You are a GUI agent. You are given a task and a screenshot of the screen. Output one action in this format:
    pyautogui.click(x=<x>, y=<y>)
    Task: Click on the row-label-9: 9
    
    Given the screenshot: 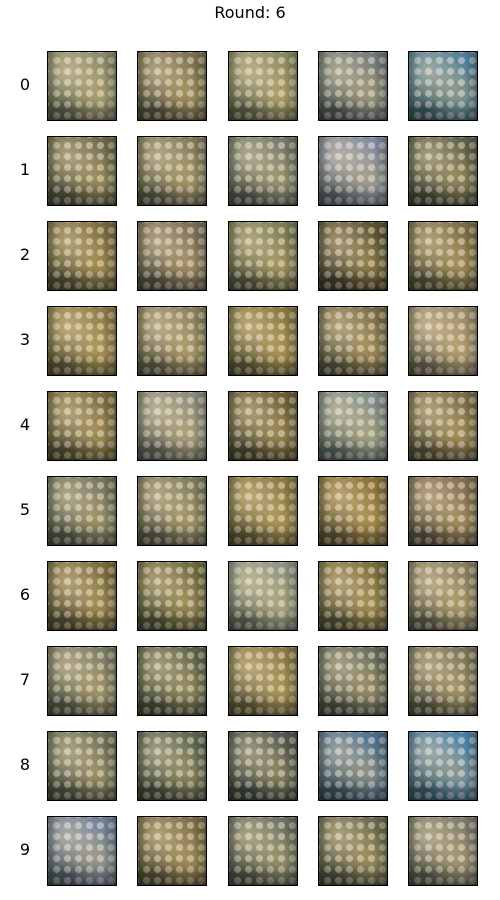 What is the action you would take?
    pyautogui.click(x=25, y=849)
    